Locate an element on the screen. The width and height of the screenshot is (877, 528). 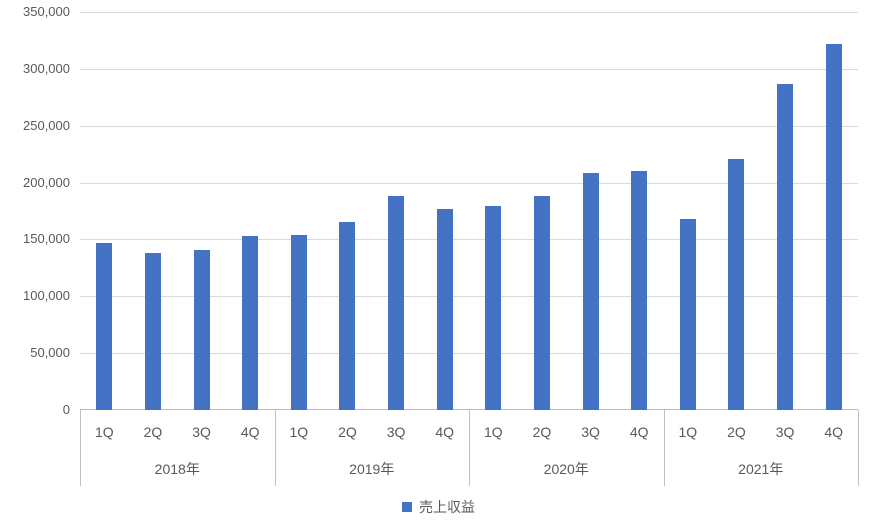
legend-label: 売上収益 is located at coordinates (447, 507).